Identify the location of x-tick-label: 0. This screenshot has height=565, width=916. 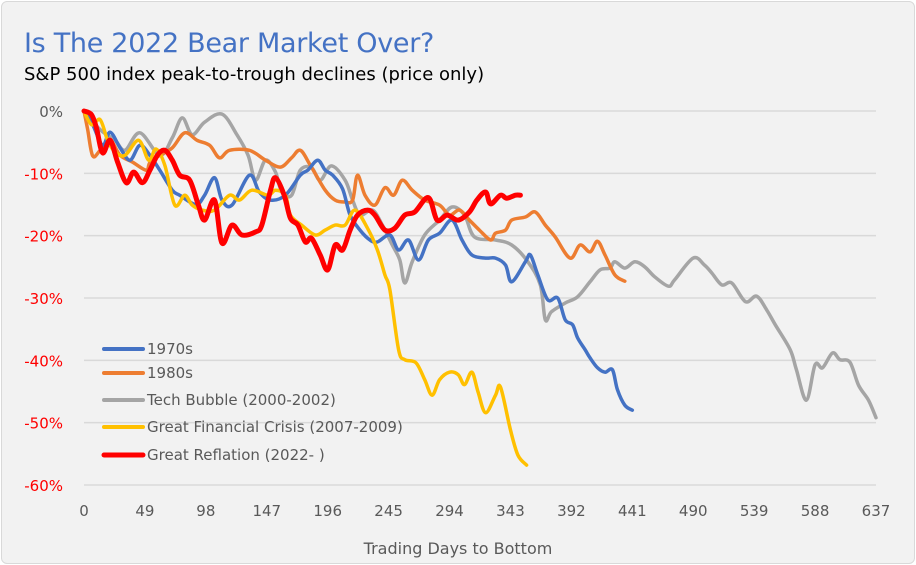
(84, 511).